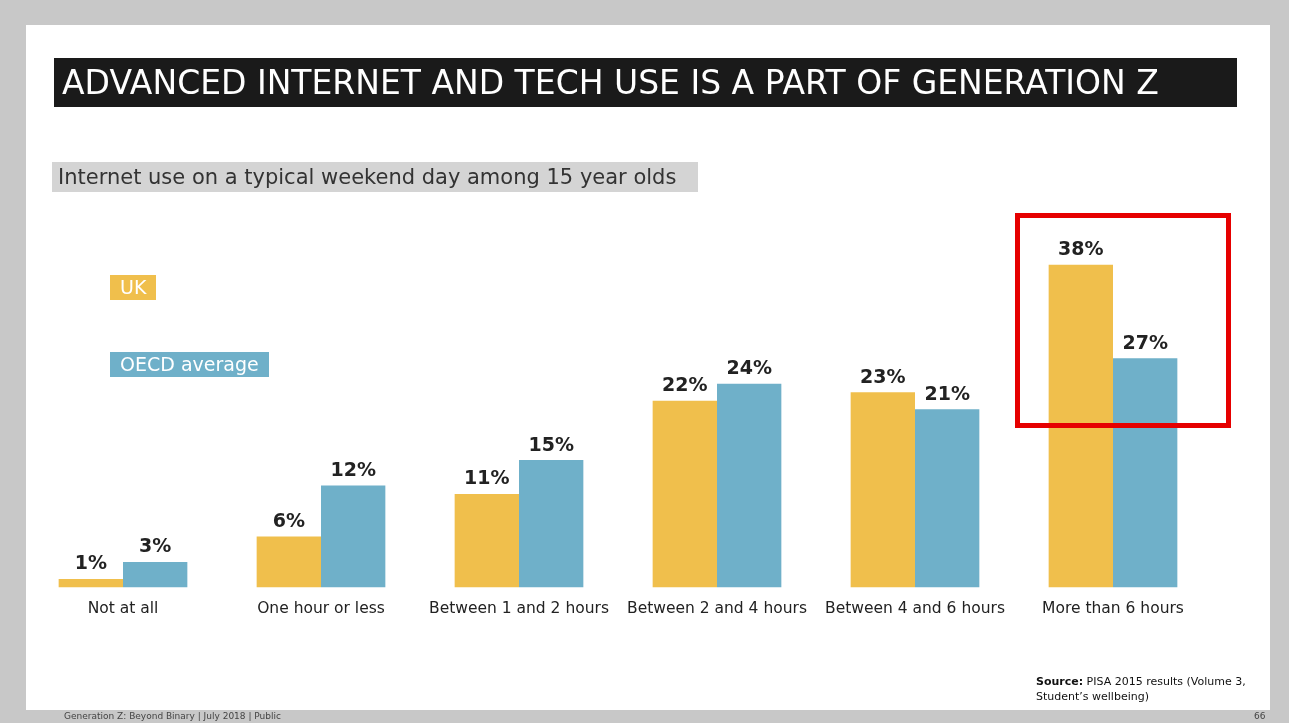 Image resolution: width=1289 pixels, height=723 pixels. What do you see at coordinates (1081, 248) in the screenshot?
I see `data-label: 38%` at bounding box center [1081, 248].